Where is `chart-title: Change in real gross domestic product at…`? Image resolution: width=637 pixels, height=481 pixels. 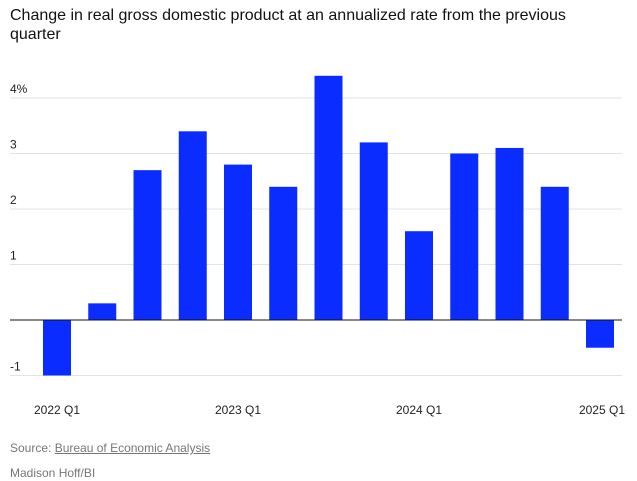 chart-title: Change in real gross domestic product at… is located at coordinates (288, 25).